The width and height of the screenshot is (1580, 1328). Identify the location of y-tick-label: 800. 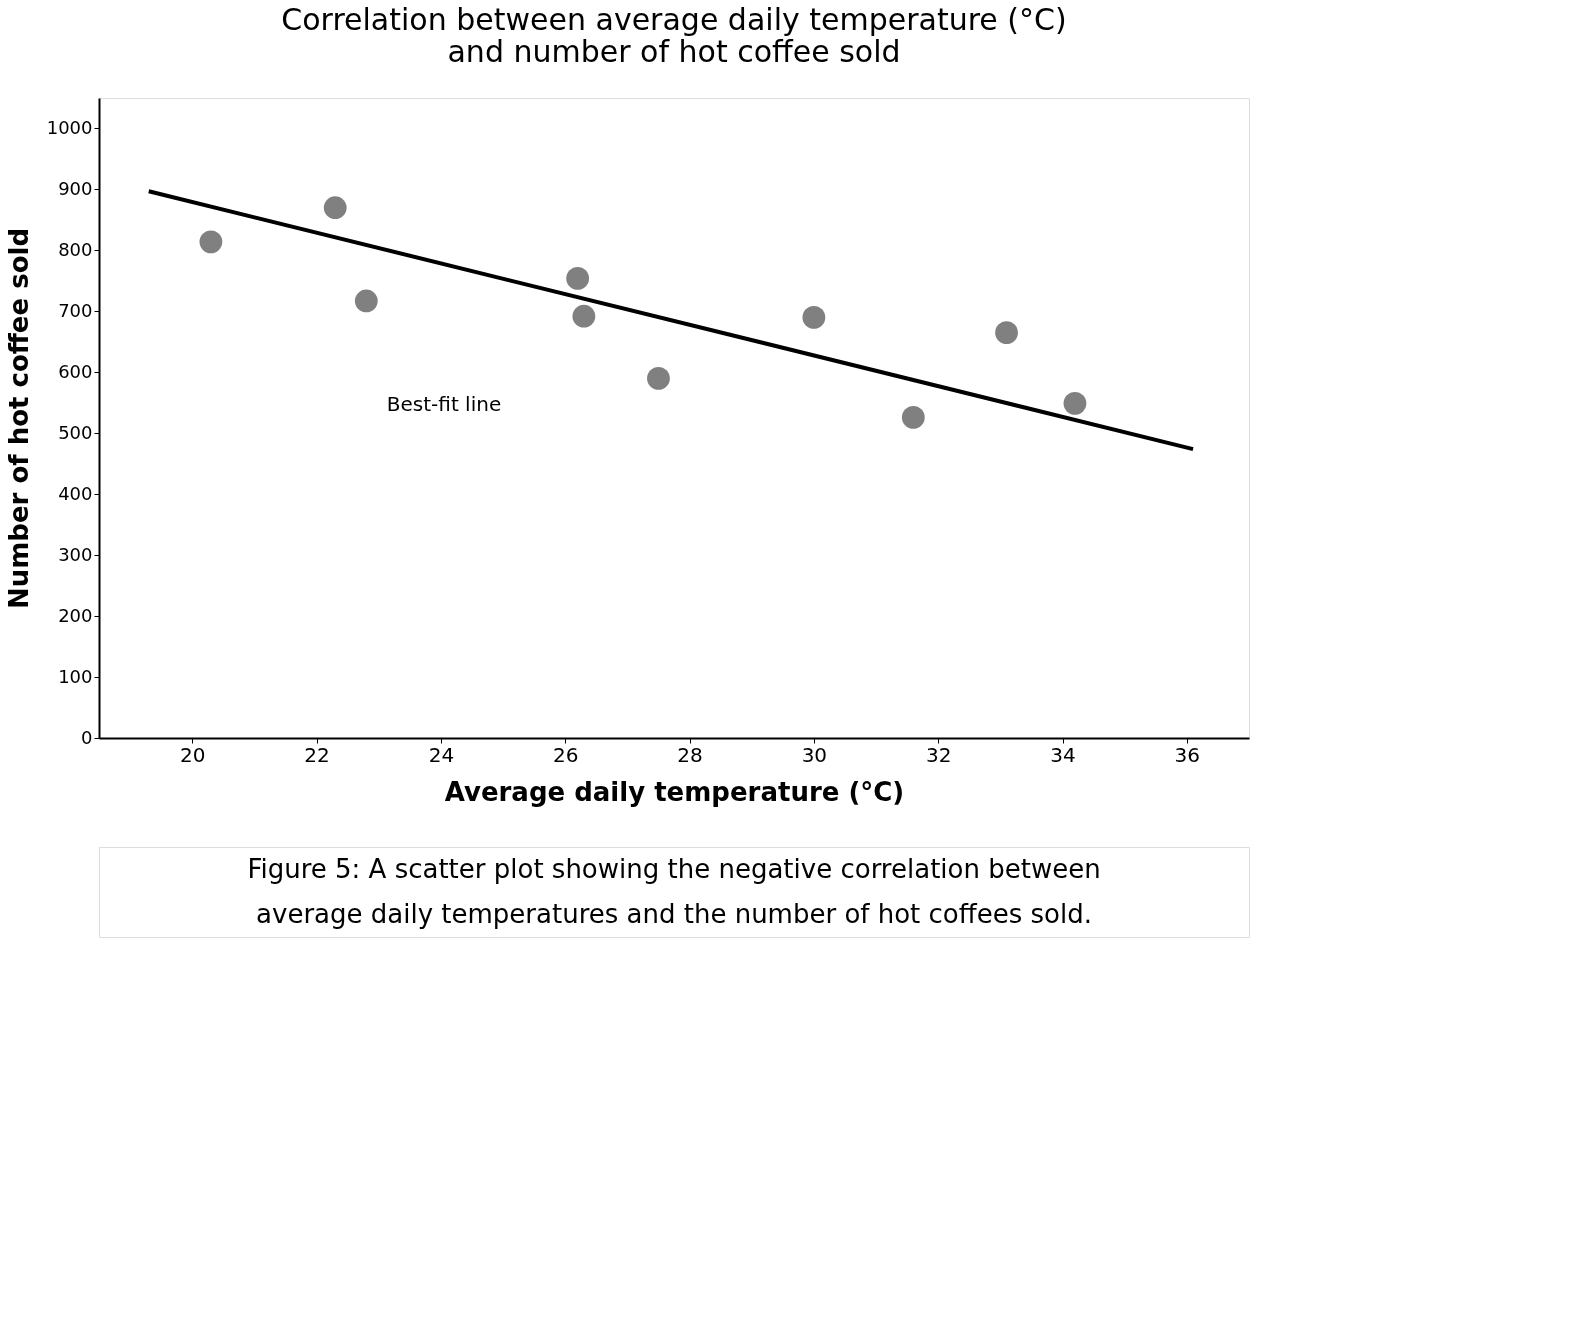
(75, 249).